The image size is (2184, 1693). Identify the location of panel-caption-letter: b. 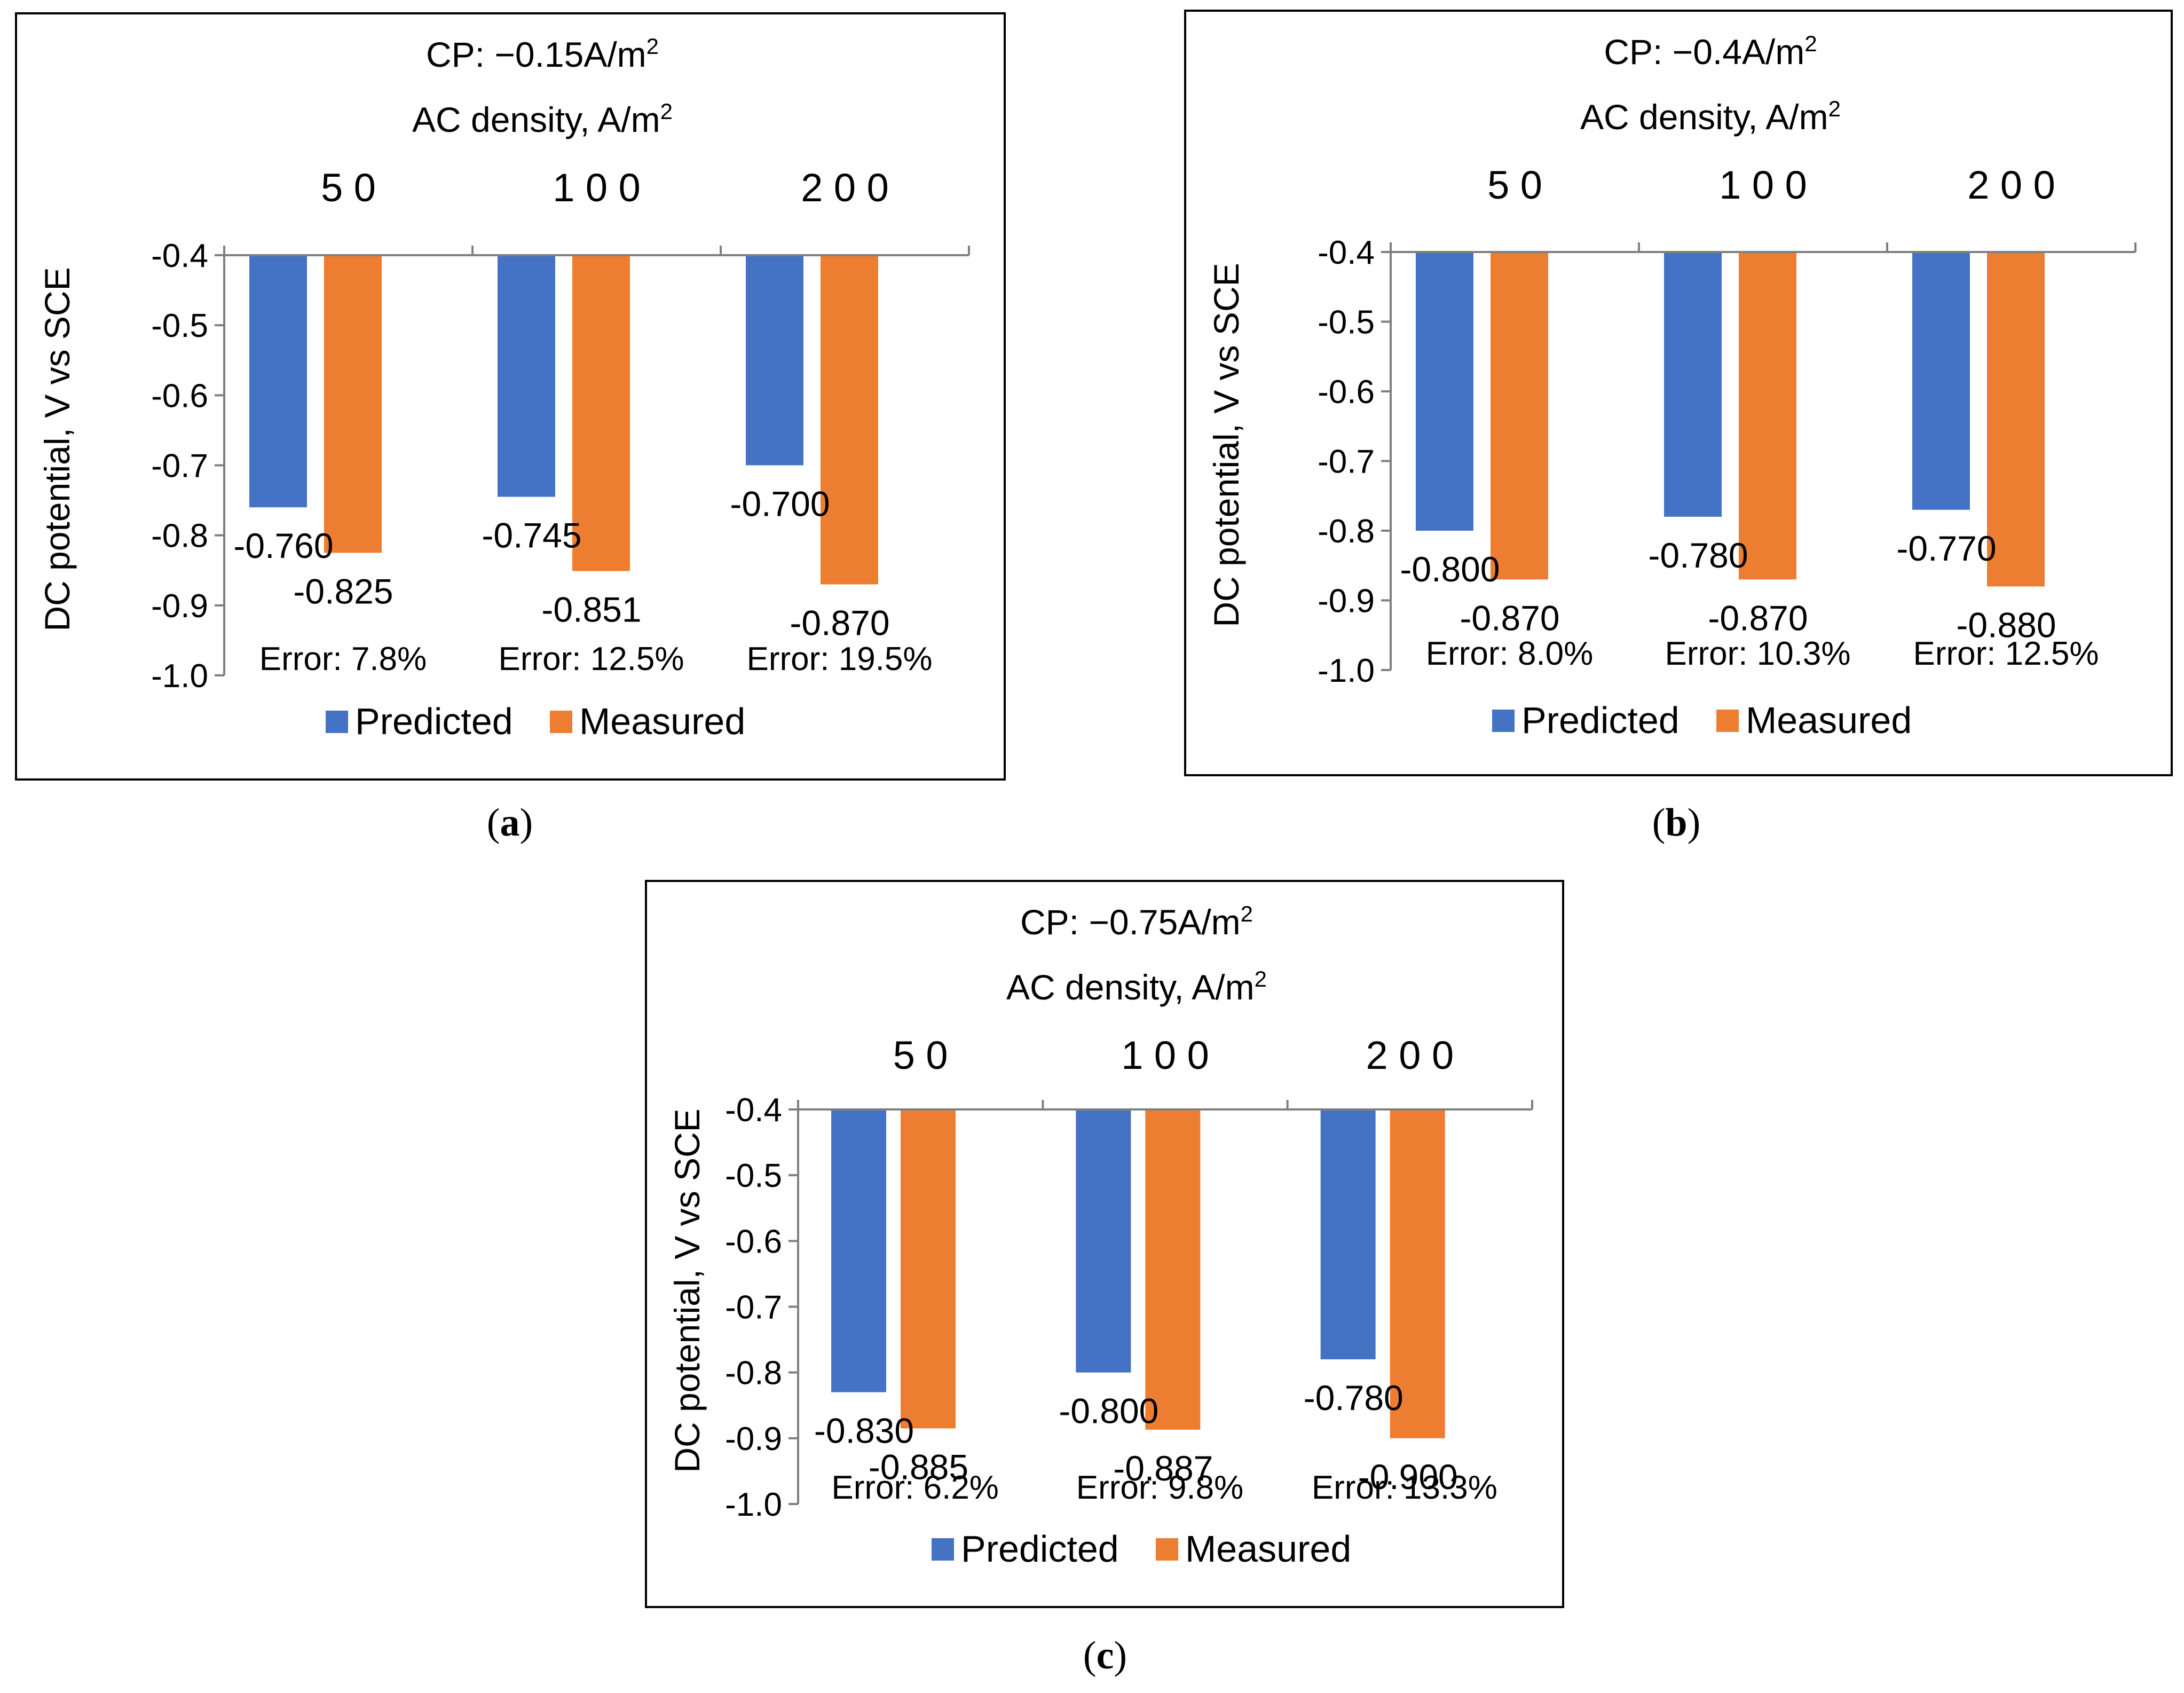
(1676, 823).